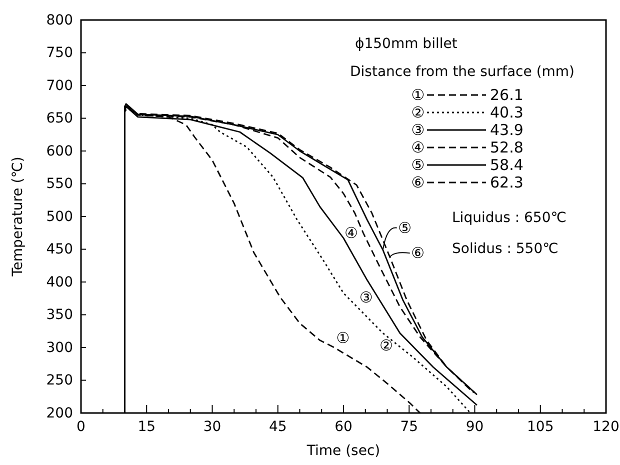  What do you see at coordinates (59, 118) in the screenshot?
I see `y-tick-label: 650` at bounding box center [59, 118].